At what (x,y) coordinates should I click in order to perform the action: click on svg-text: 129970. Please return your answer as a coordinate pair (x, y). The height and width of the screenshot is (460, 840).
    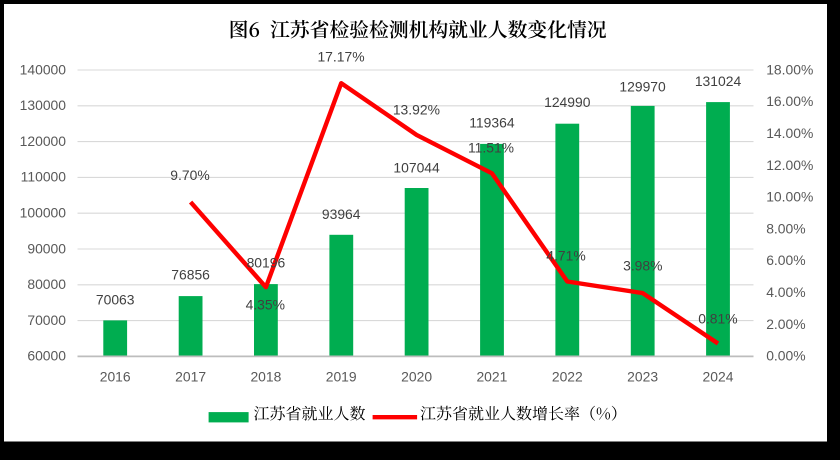
    Looking at the image, I should click on (642, 87).